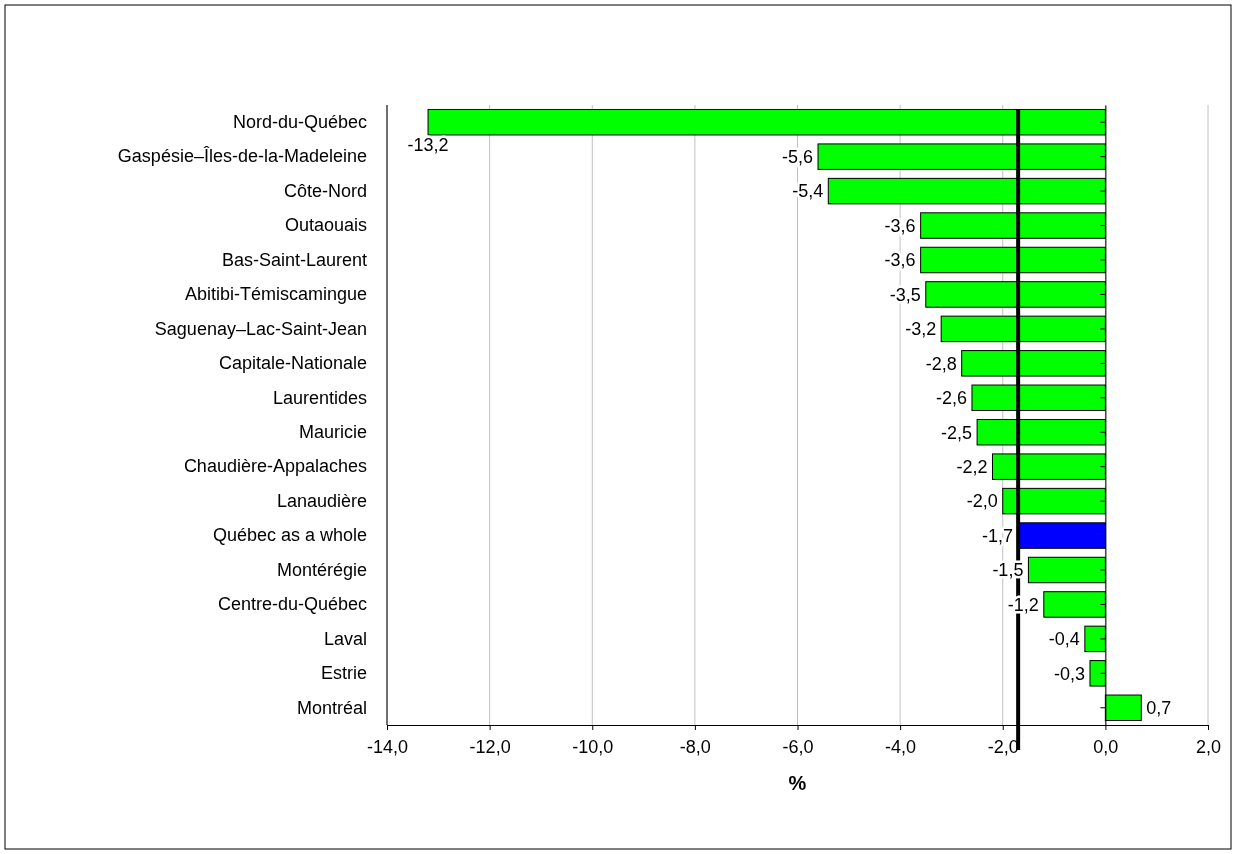 The height and width of the screenshot is (854, 1236). I want to click on y-tick-label: Capitale-Nationale, so click(292, 363).